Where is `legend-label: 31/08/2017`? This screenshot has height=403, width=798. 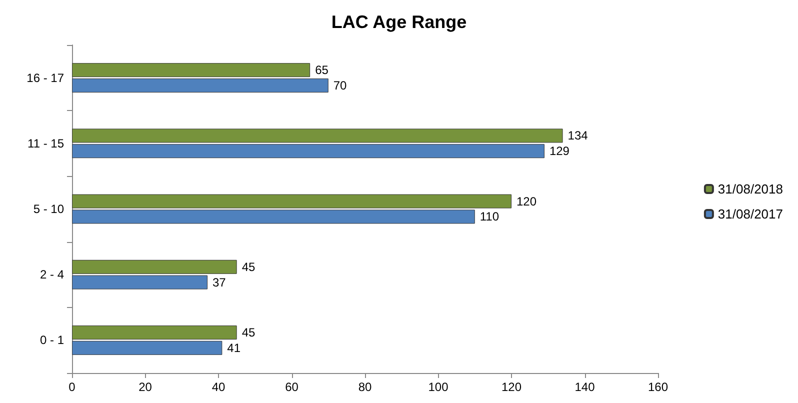 legend-label: 31/08/2017 is located at coordinates (751, 214).